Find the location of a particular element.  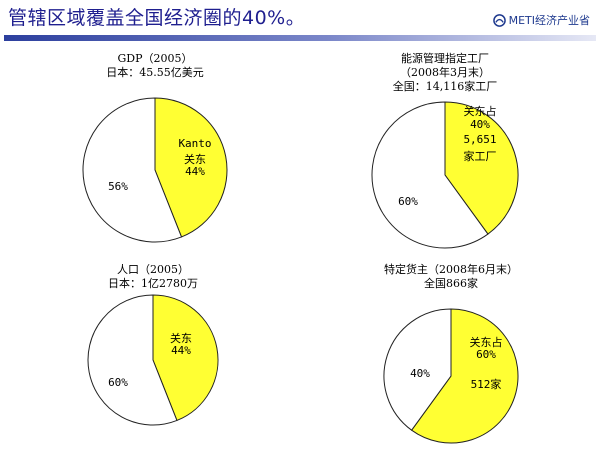

caption-line: 特定货主（2008年6月末） is located at coordinates (451, 269).